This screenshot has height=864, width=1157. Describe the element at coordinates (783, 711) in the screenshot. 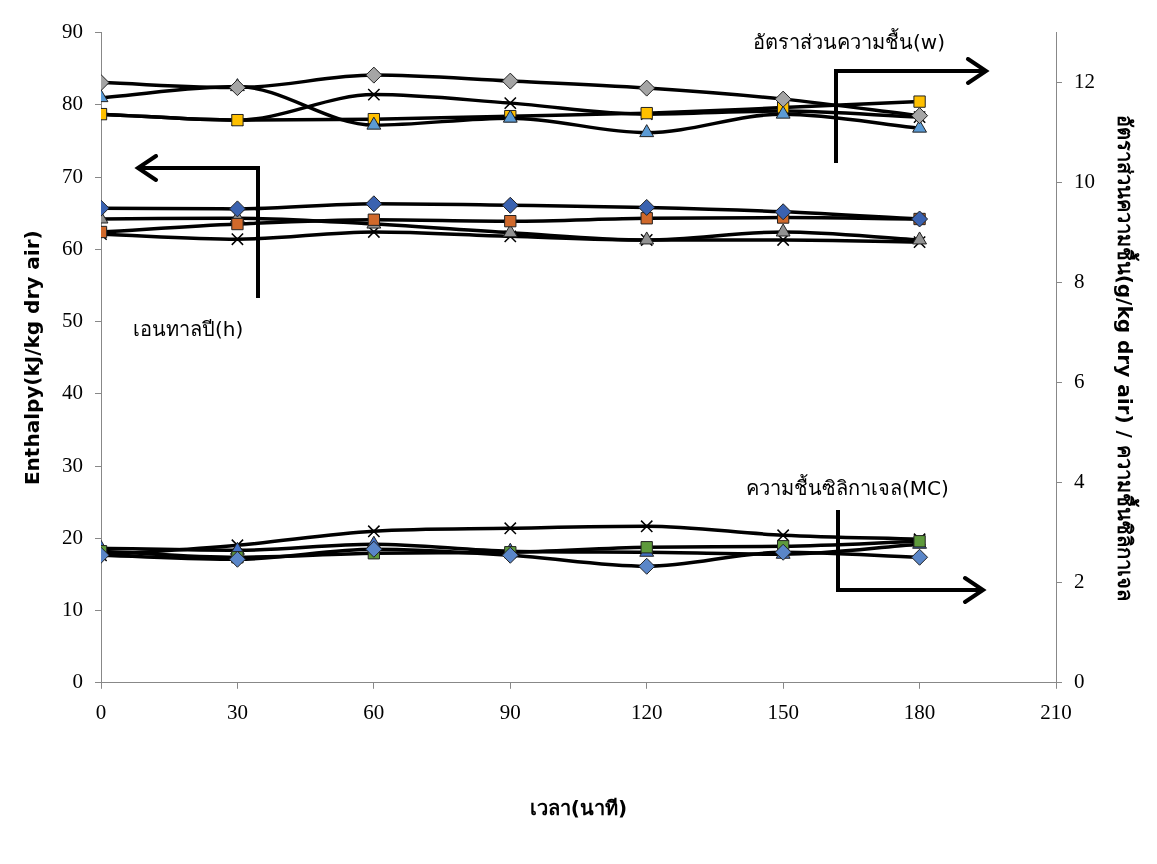

I see `x-tick-label: 150` at that location.